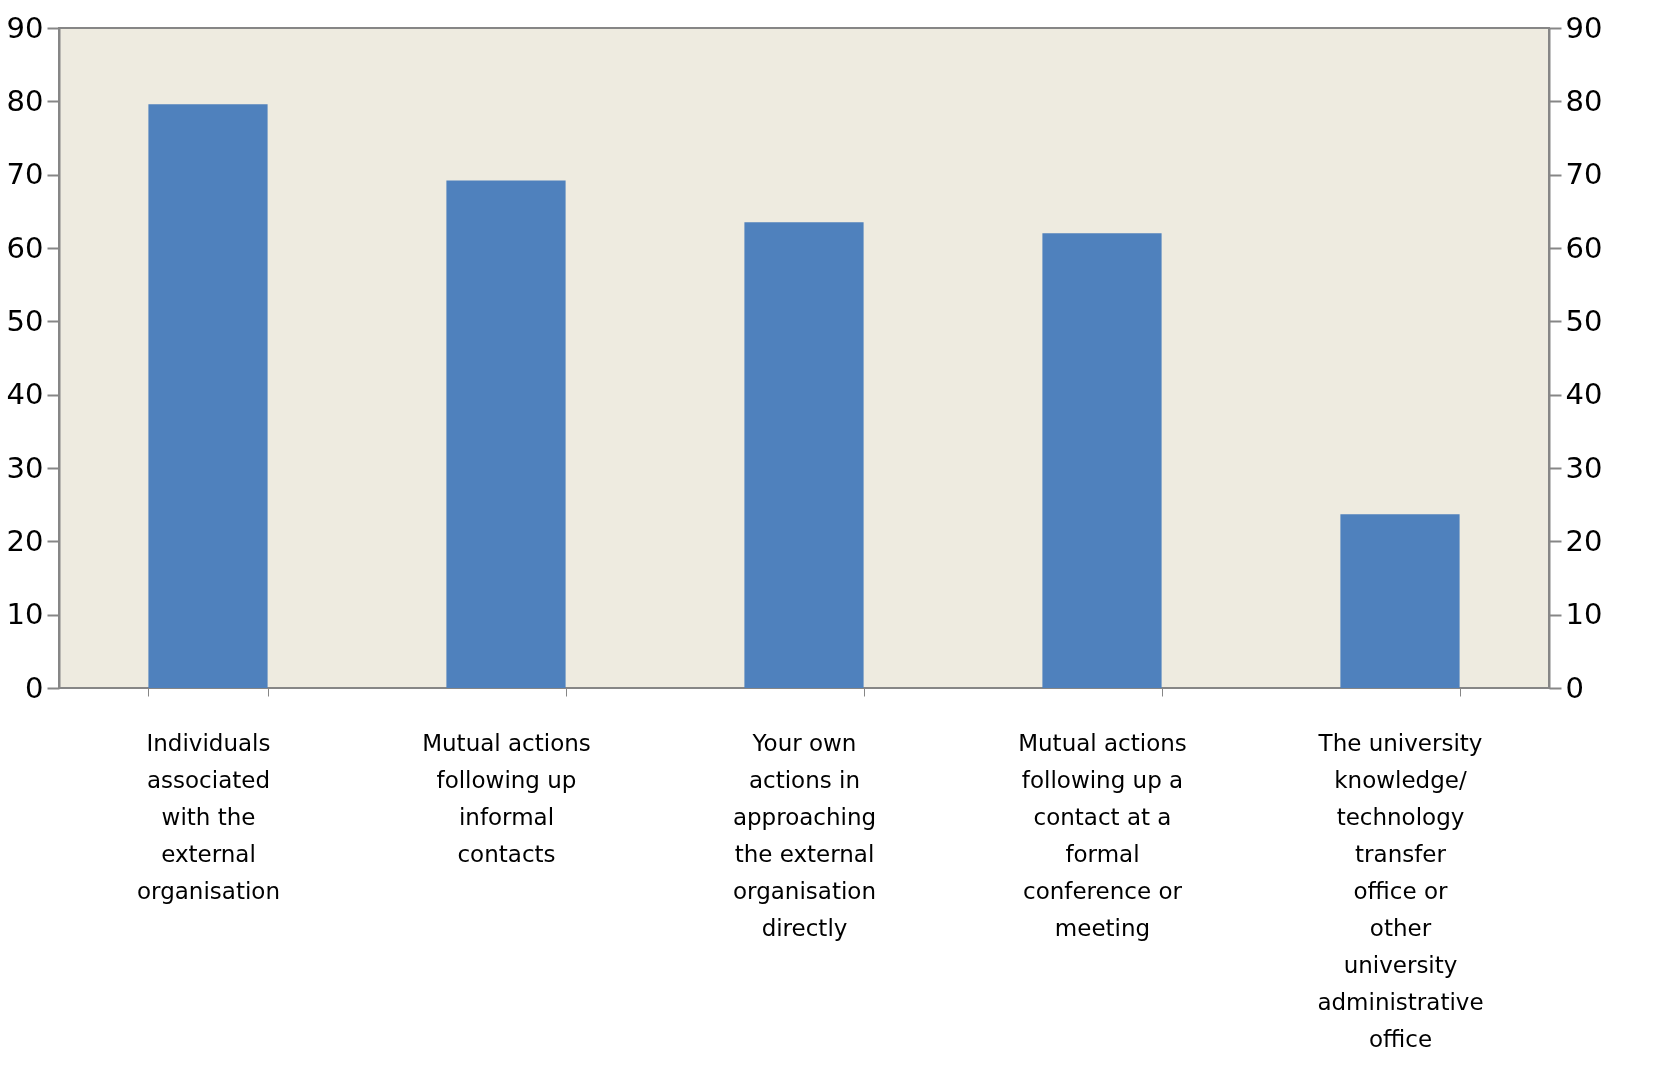 This screenshot has height=1091, width=1660. Describe the element at coordinates (1584, 614) in the screenshot. I see `y2-tick-label: 10` at that location.